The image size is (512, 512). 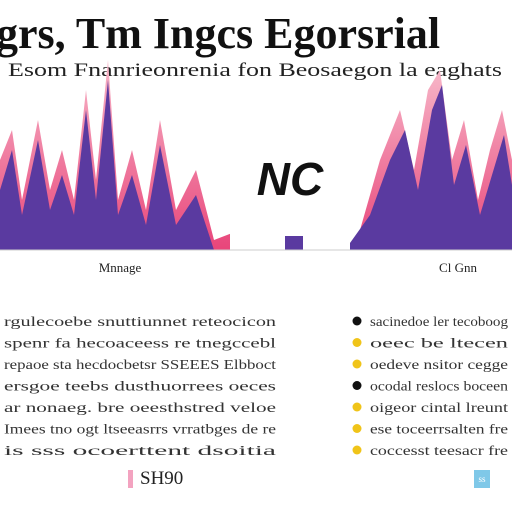 What do you see at coordinates (120, 267) in the screenshot?
I see `left-label: Mnnage` at bounding box center [120, 267].